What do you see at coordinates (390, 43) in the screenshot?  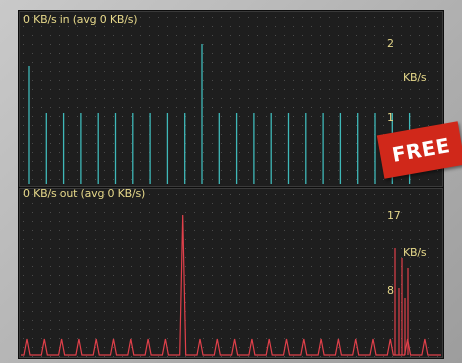 I see `incoming-axis-max-label: 2` at bounding box center [390, 43].